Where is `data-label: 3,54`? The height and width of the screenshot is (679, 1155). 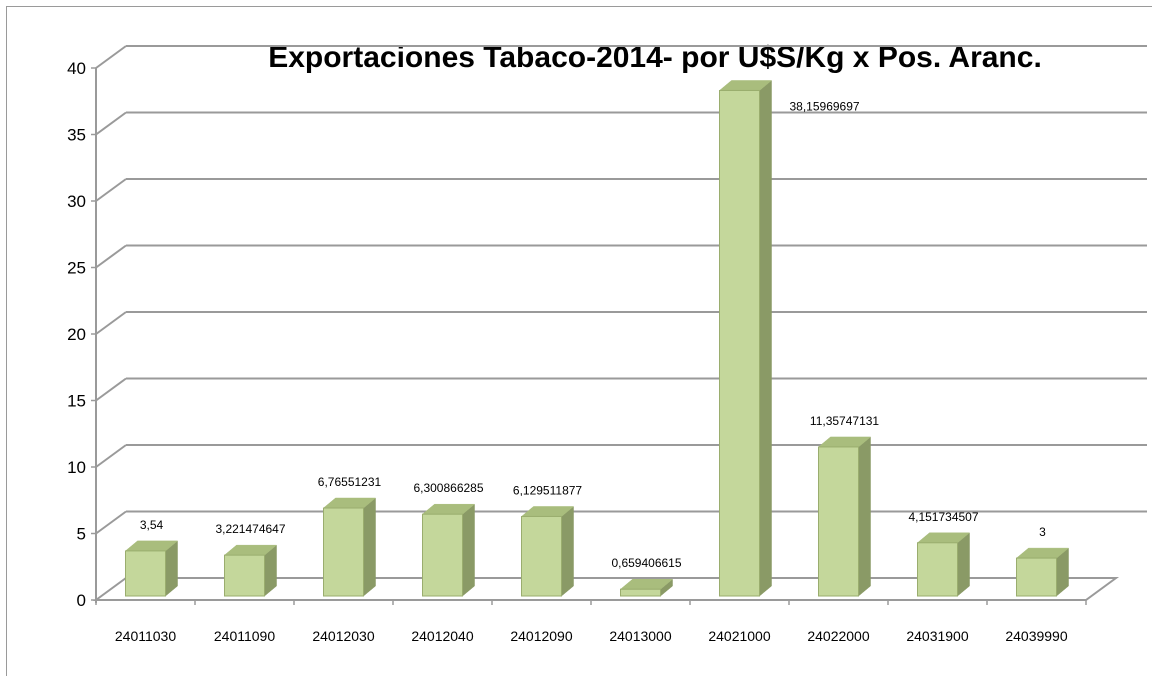
data-label: 3,54 is located at coordinates (152, 525).